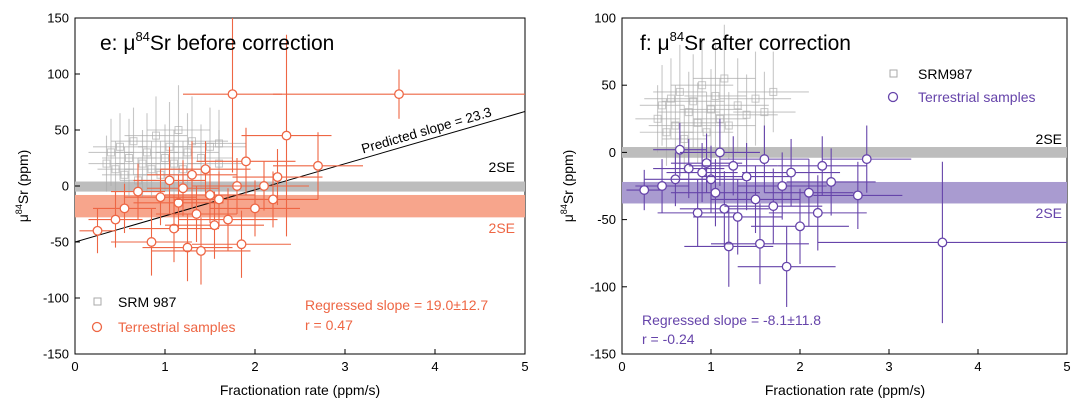 The width and height of the screenshot is (1080, 407). I want to click on y-tick-label-f-5: 100, so click(605, 18).